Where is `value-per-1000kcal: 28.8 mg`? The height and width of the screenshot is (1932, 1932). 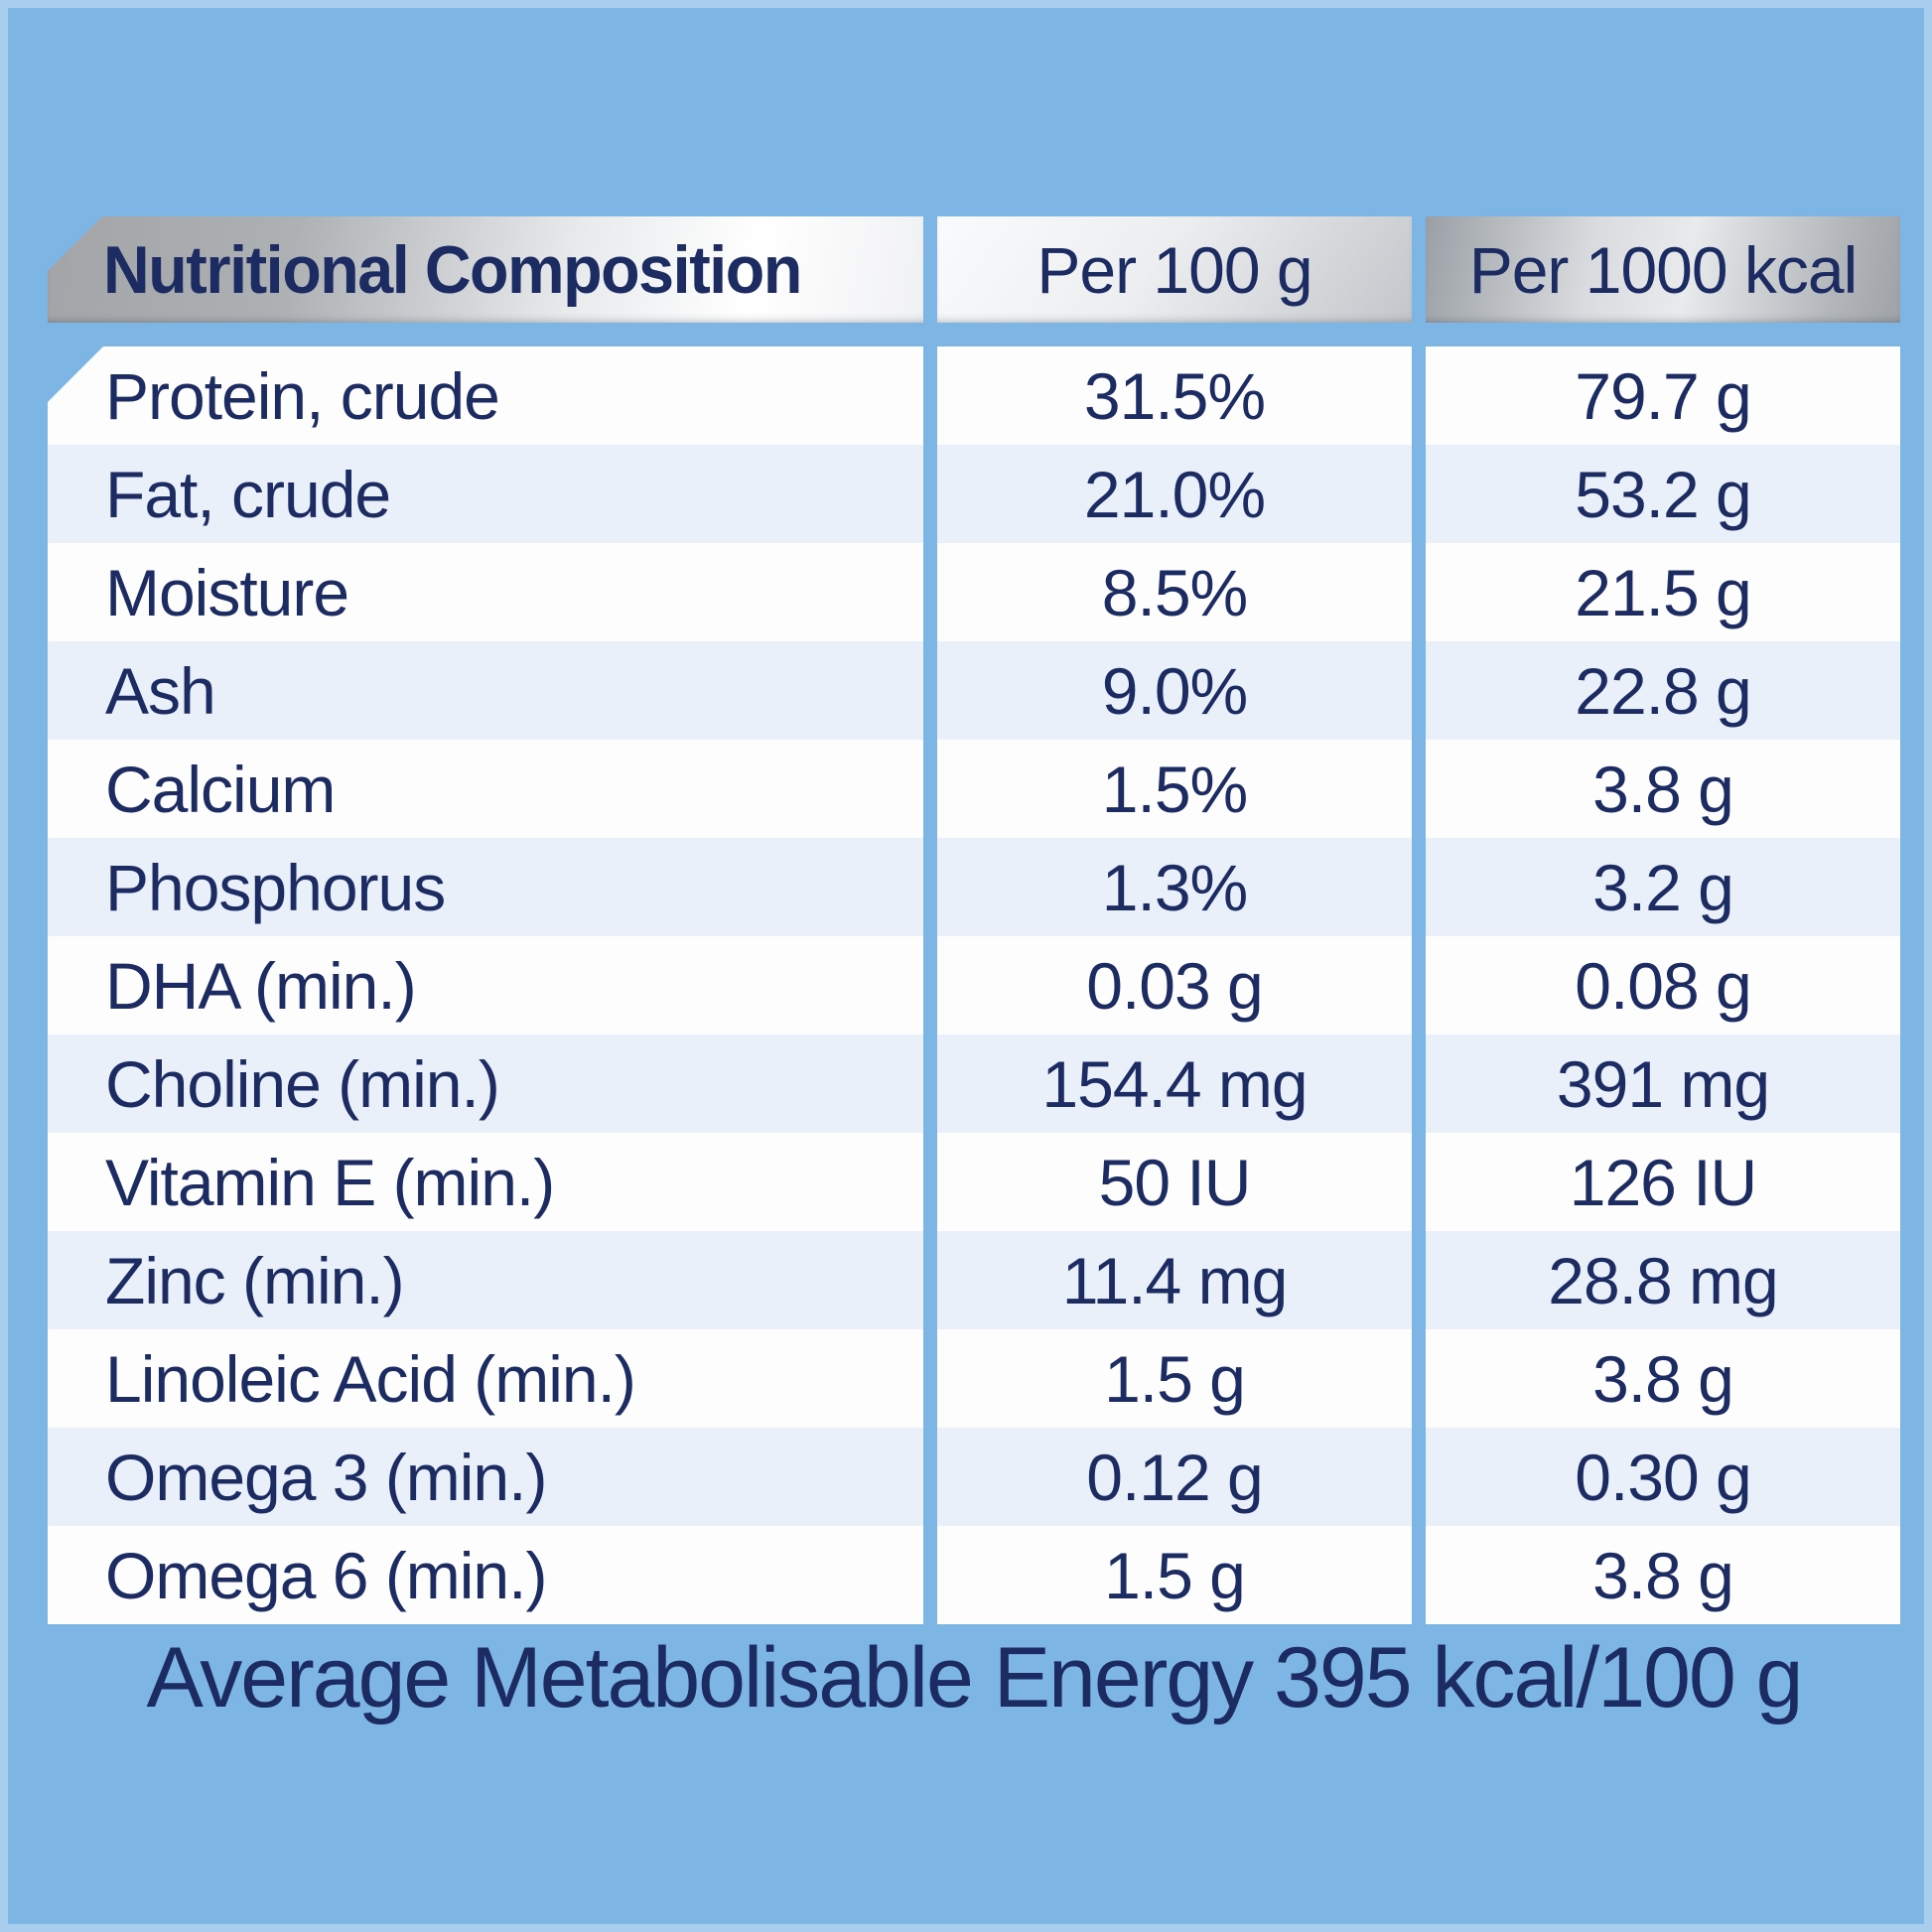
value-per-1000kcal: 28.8 mg is located at coordinates (1663, 1280).